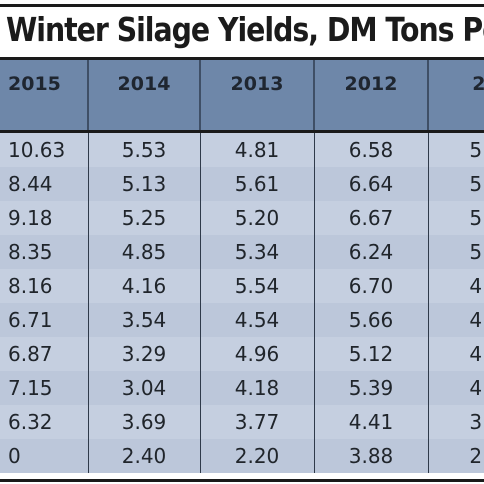  Describe the element at coordinates (256, 319) in the screenshot. I see `table-cell: 4.54` at that location.